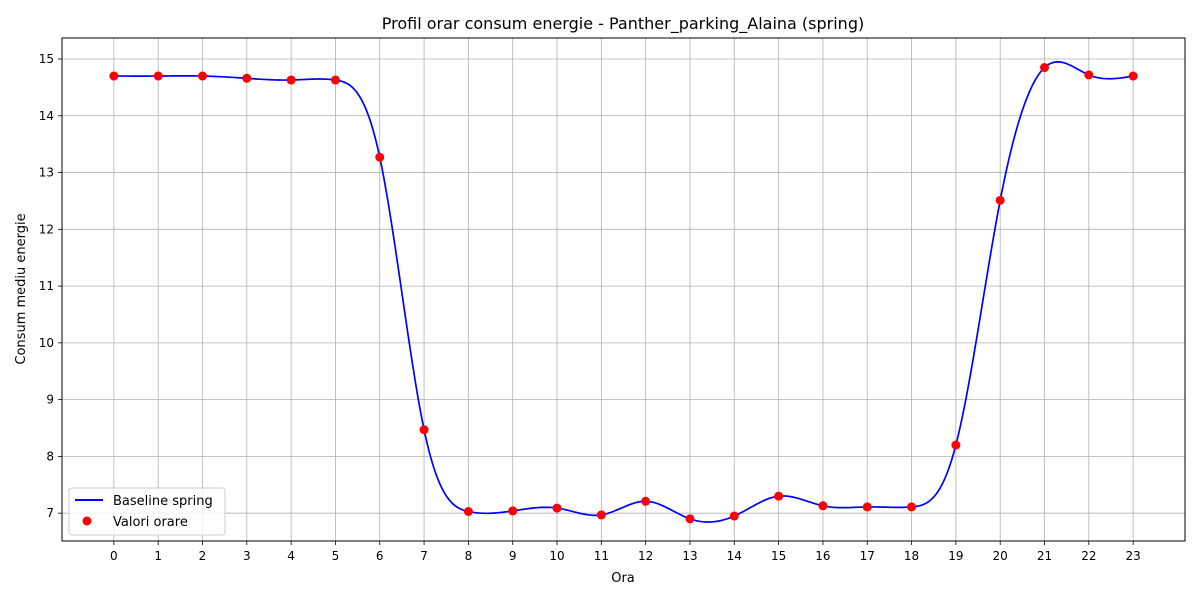 The image size is (1200, 604). I want to click on x-tick-label: 5, so click(336, 556).